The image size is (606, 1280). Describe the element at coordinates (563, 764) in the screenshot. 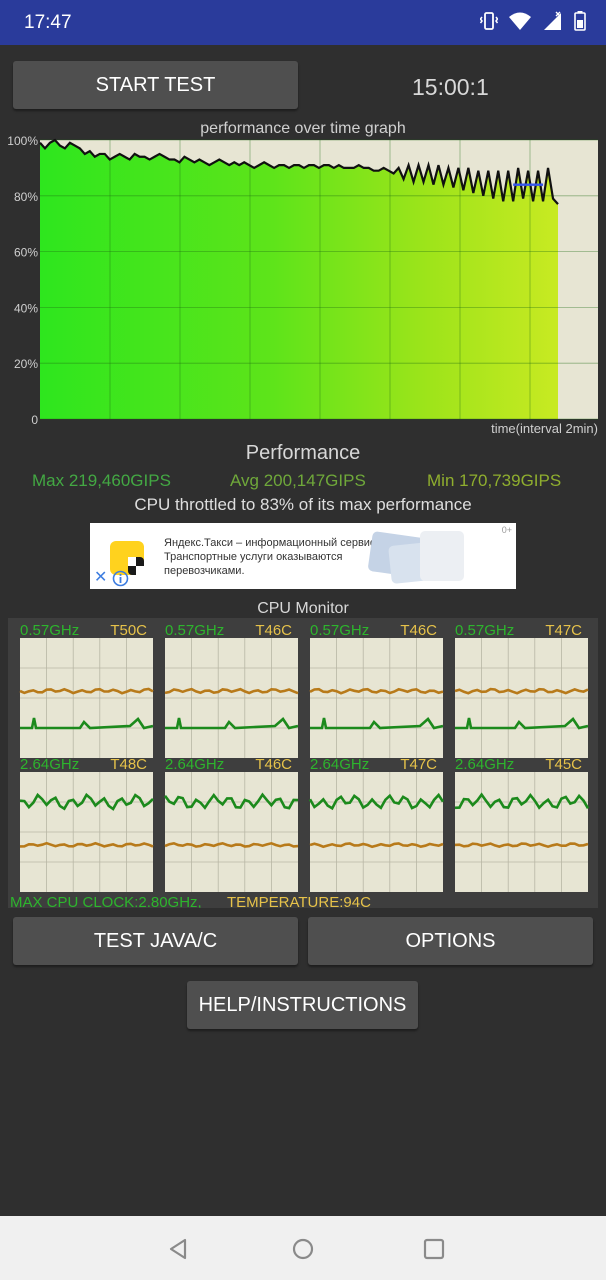

I see `core-temperature-label: T45C` at that location.